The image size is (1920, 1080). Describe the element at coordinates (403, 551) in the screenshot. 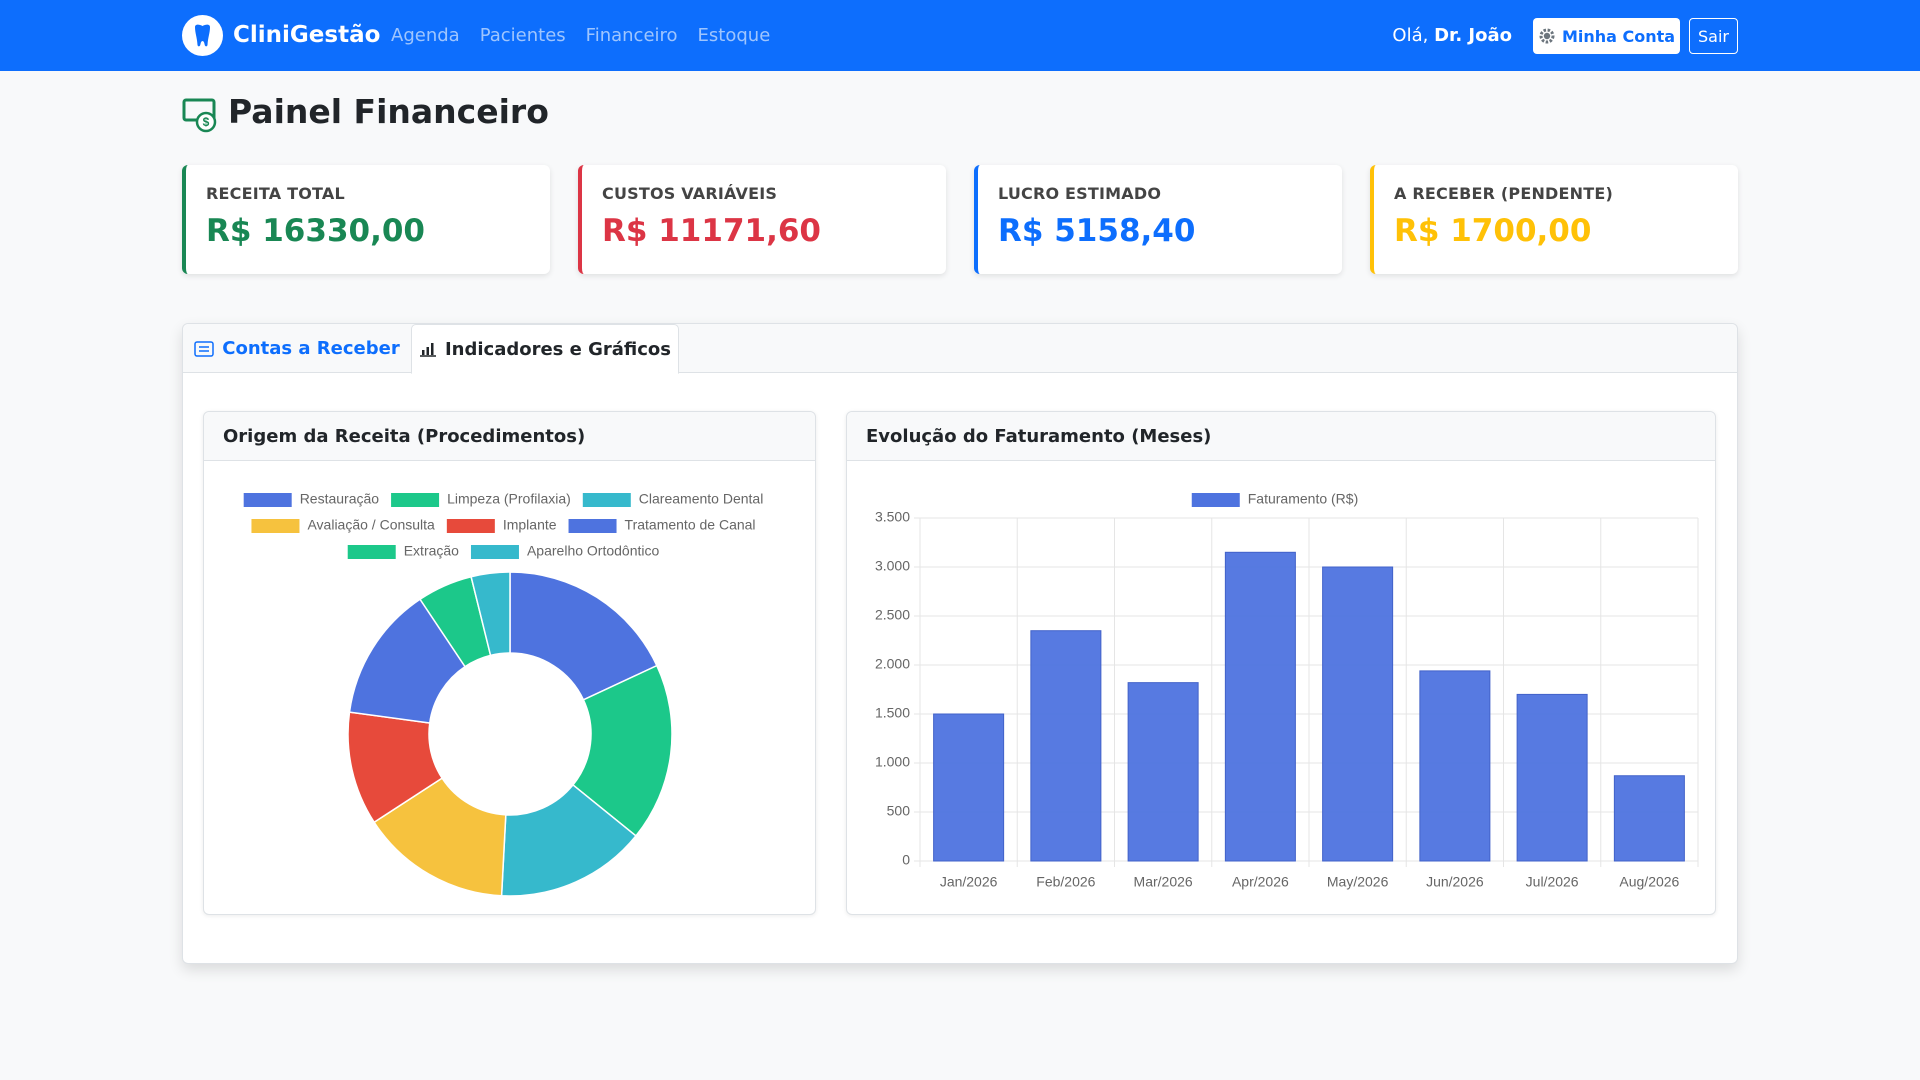

I see `legend-item: Extração` at that location.